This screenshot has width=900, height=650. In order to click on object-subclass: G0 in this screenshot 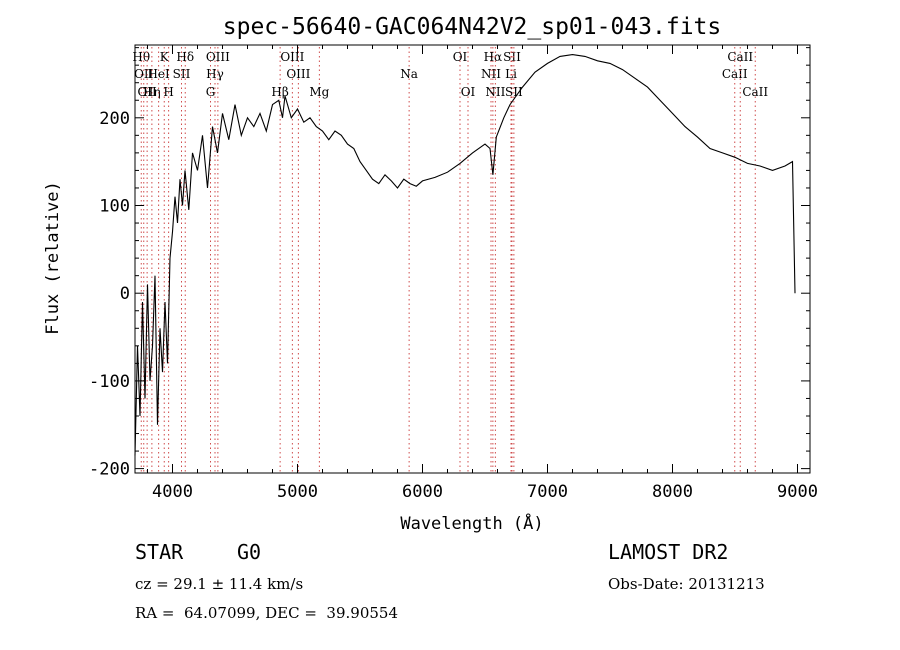, I will do `click(249, 552)`.